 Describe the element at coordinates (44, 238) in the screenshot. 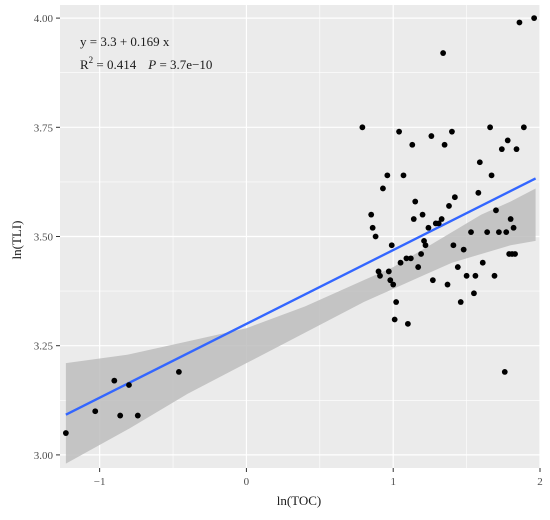

I see `y-tick-label: 3.50` at that location.